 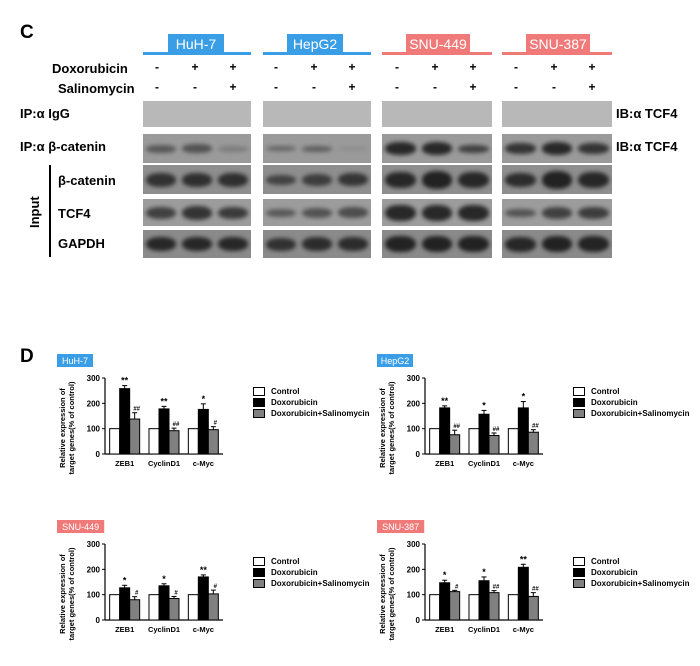 What do you see at coordinates (90, 68) in the screenshot?
I see `treatment-label: Doxorubicin` at bounding box center [90, 68].